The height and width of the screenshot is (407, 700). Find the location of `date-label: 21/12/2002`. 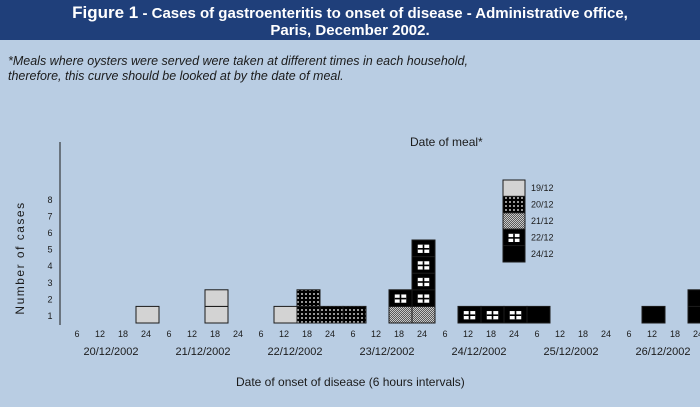

date-label: 21/12/2002 is located at coordinates (202, 352).